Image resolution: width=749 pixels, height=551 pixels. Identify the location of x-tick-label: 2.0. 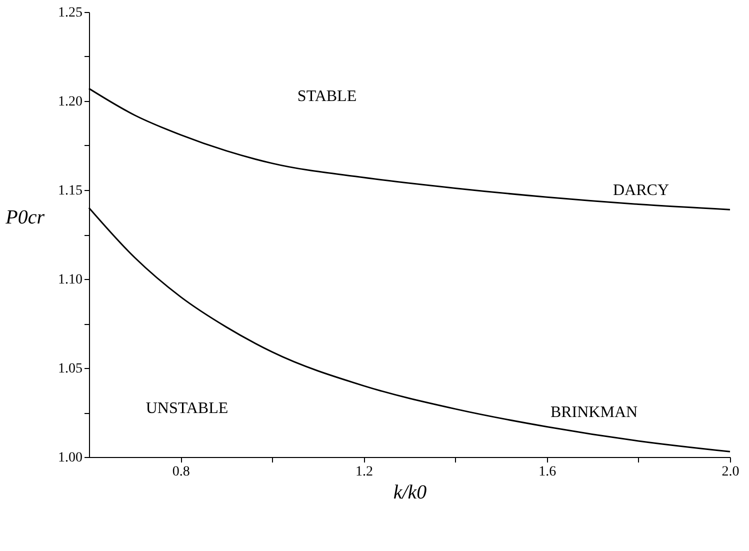
(731, 472).